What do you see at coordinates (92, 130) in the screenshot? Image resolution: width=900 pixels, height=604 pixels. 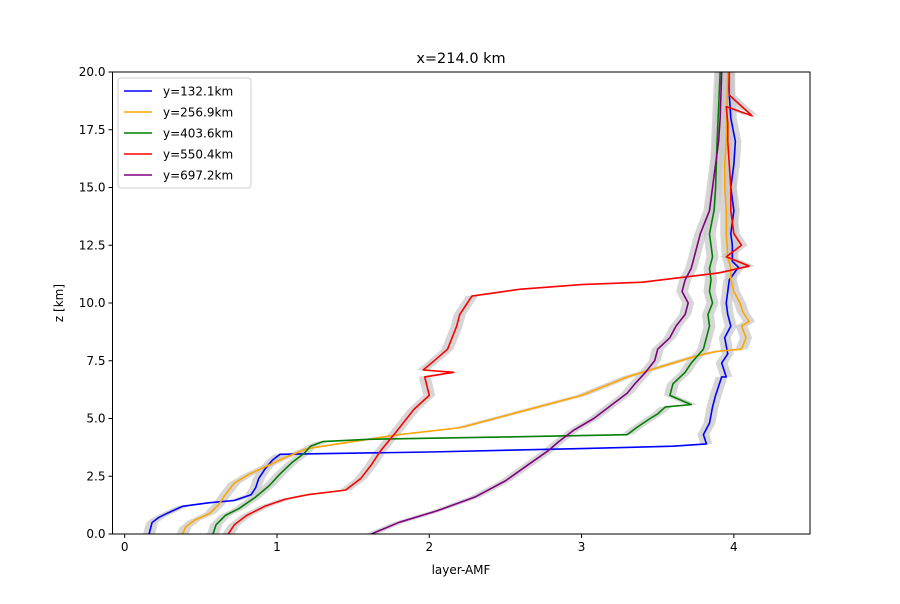 I see `y-tick-label: 17.5` at bounding box center [92, 130].